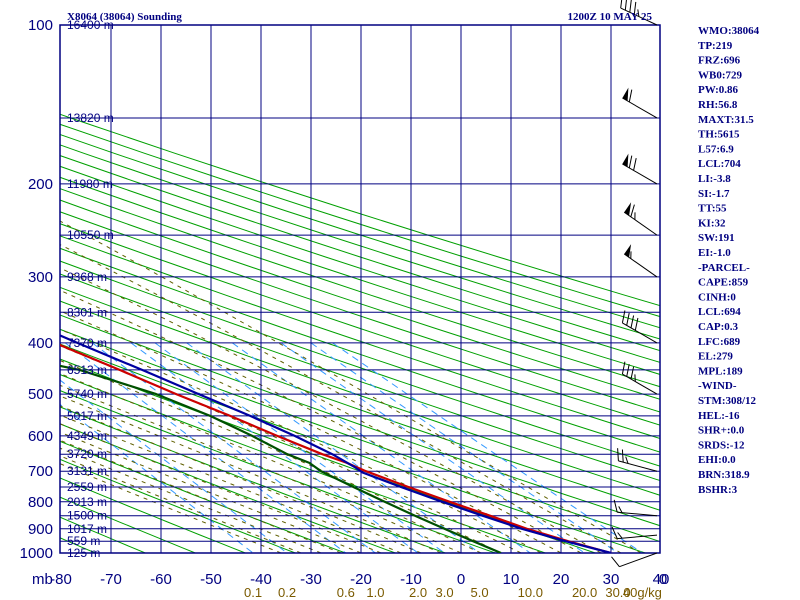 The image size is (800, 600). Describe the element at coordinates (111, 579) in the screenshot. I see `temperature-tick-label: -70` at that location.